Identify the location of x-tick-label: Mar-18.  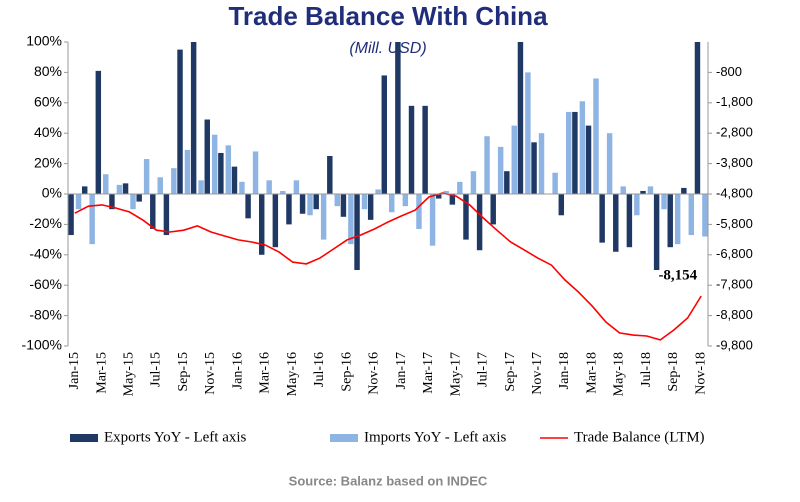
(591, 373).